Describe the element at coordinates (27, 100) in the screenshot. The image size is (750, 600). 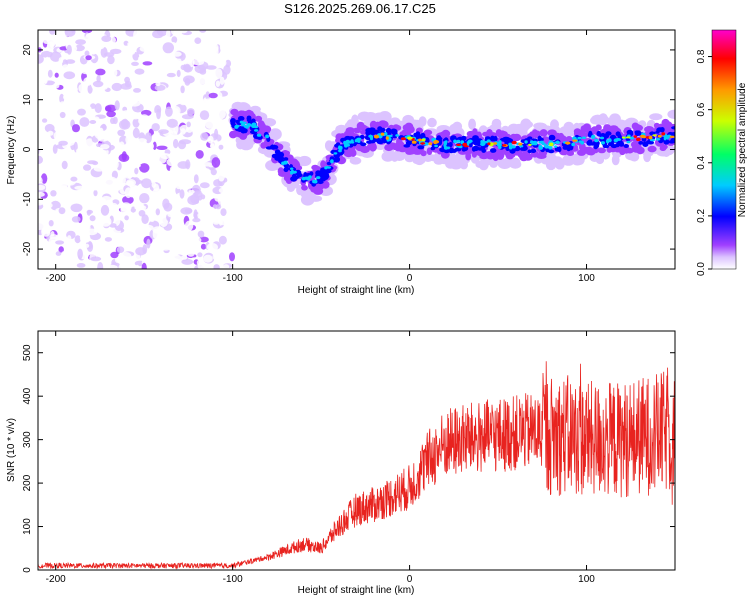
I see `spectrogram-y-tick-label: 10` at that location.